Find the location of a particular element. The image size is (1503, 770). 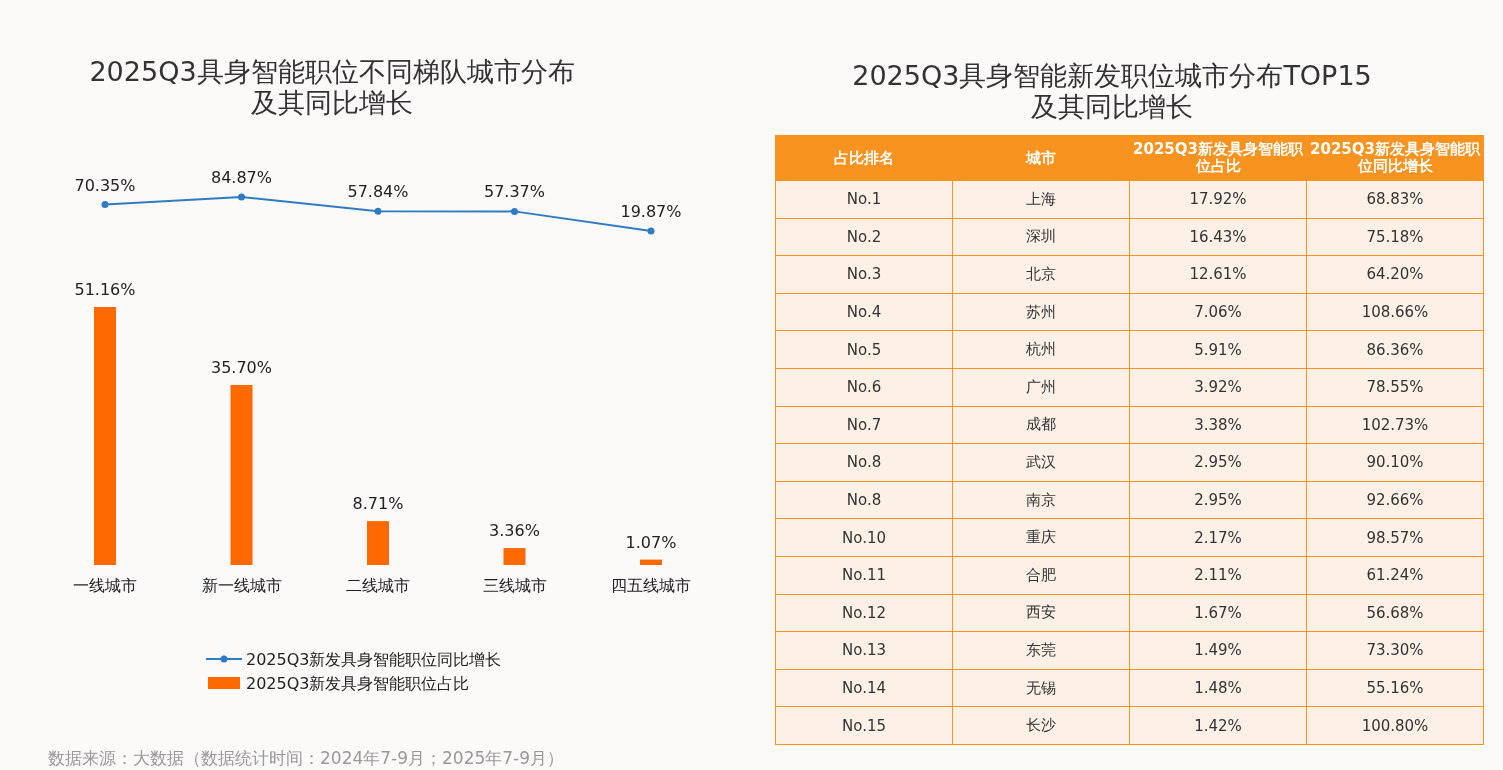

category-label: 占比排名 is located at coordinates (864, 158).